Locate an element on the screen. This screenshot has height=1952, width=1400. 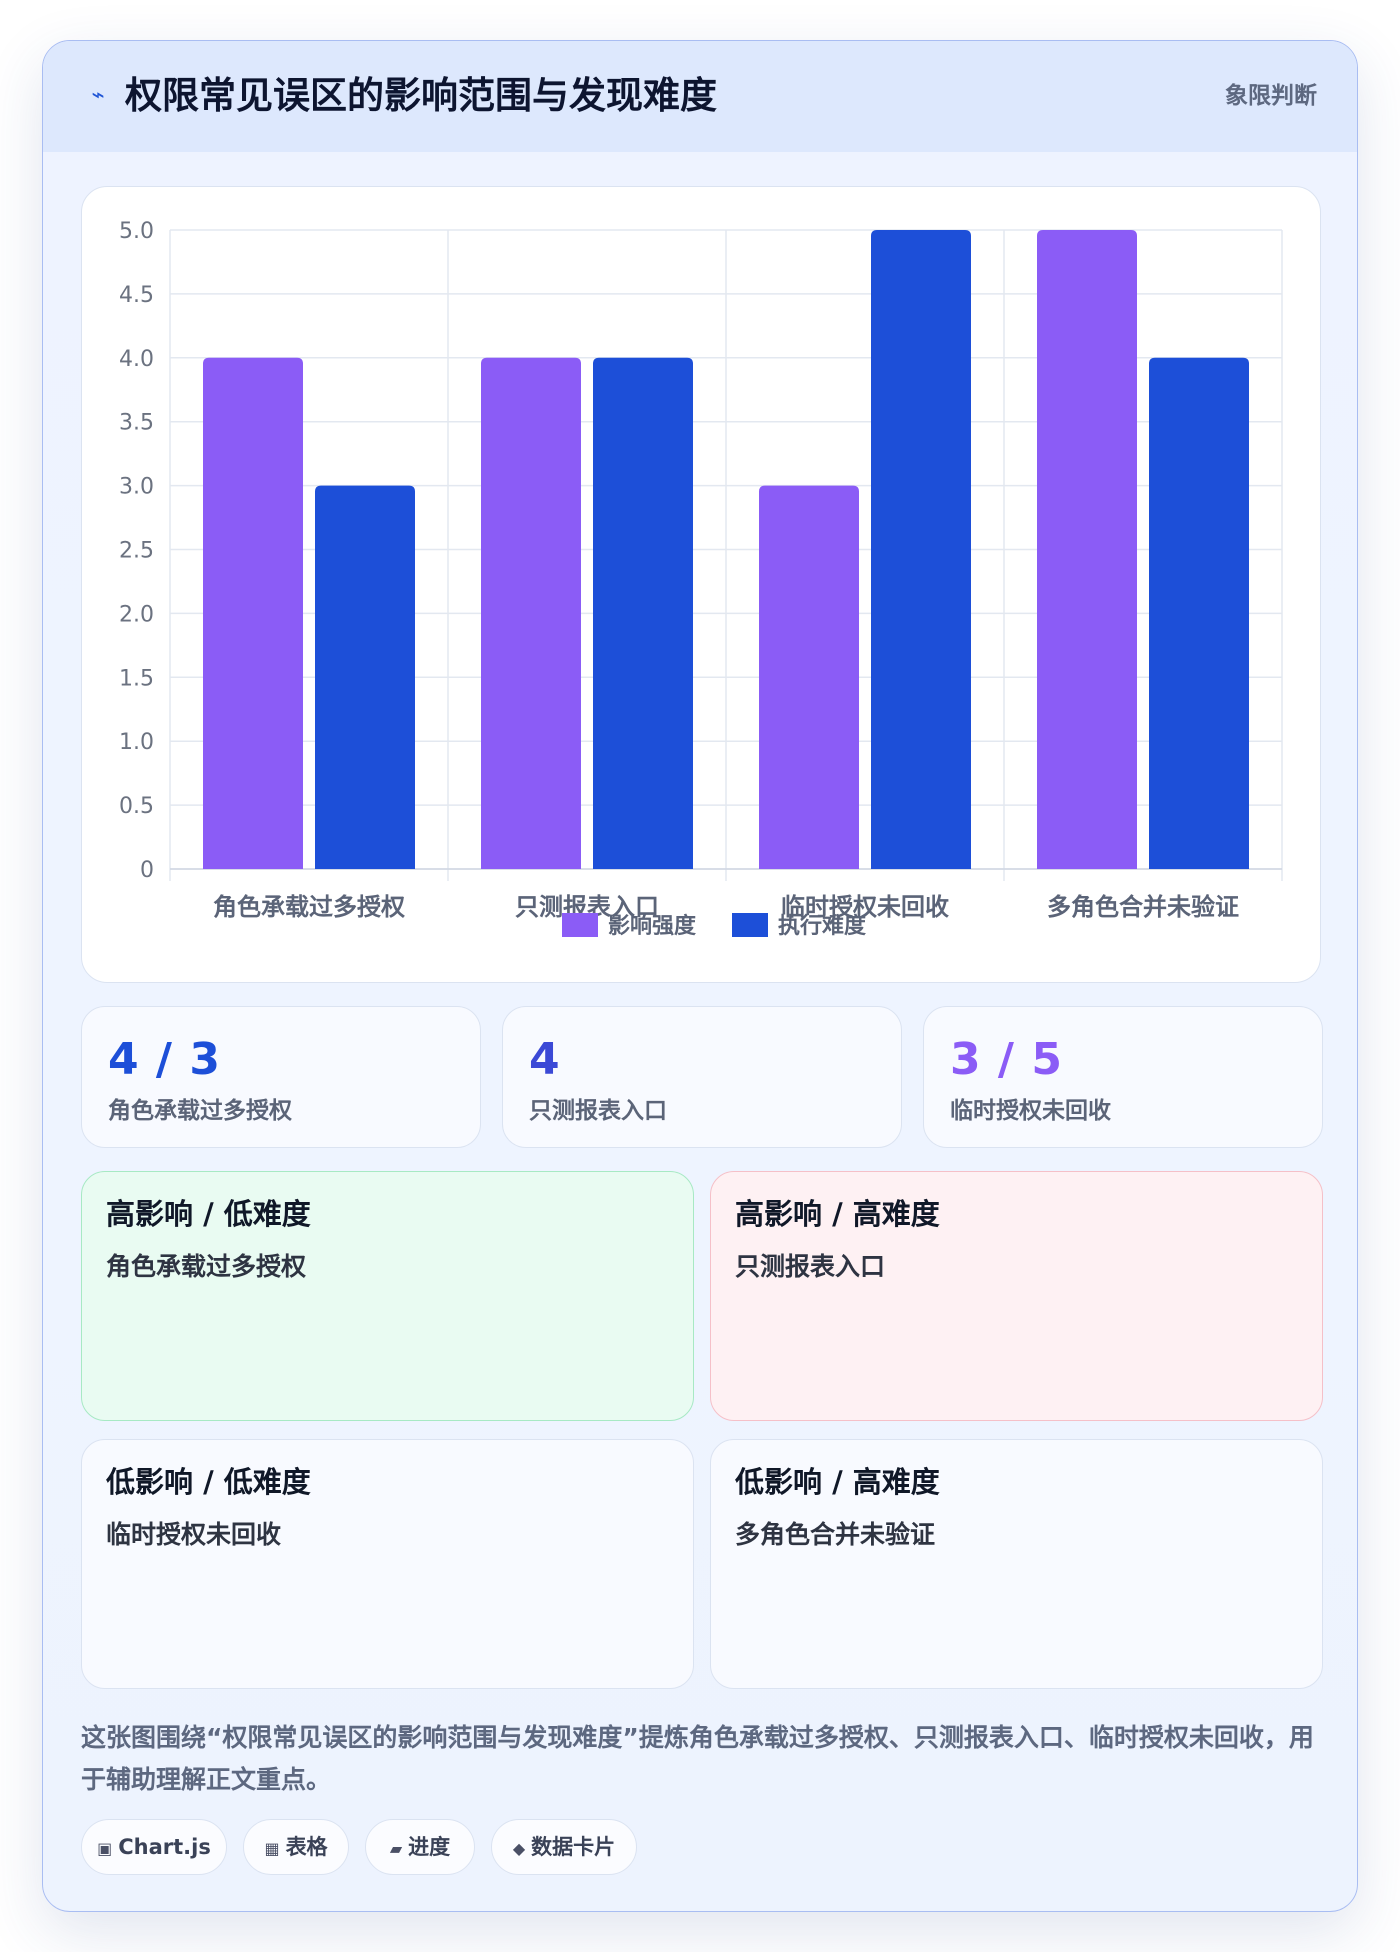
tag-chartjs: ▣ Chart.js is located at coordinates (154, 1847).